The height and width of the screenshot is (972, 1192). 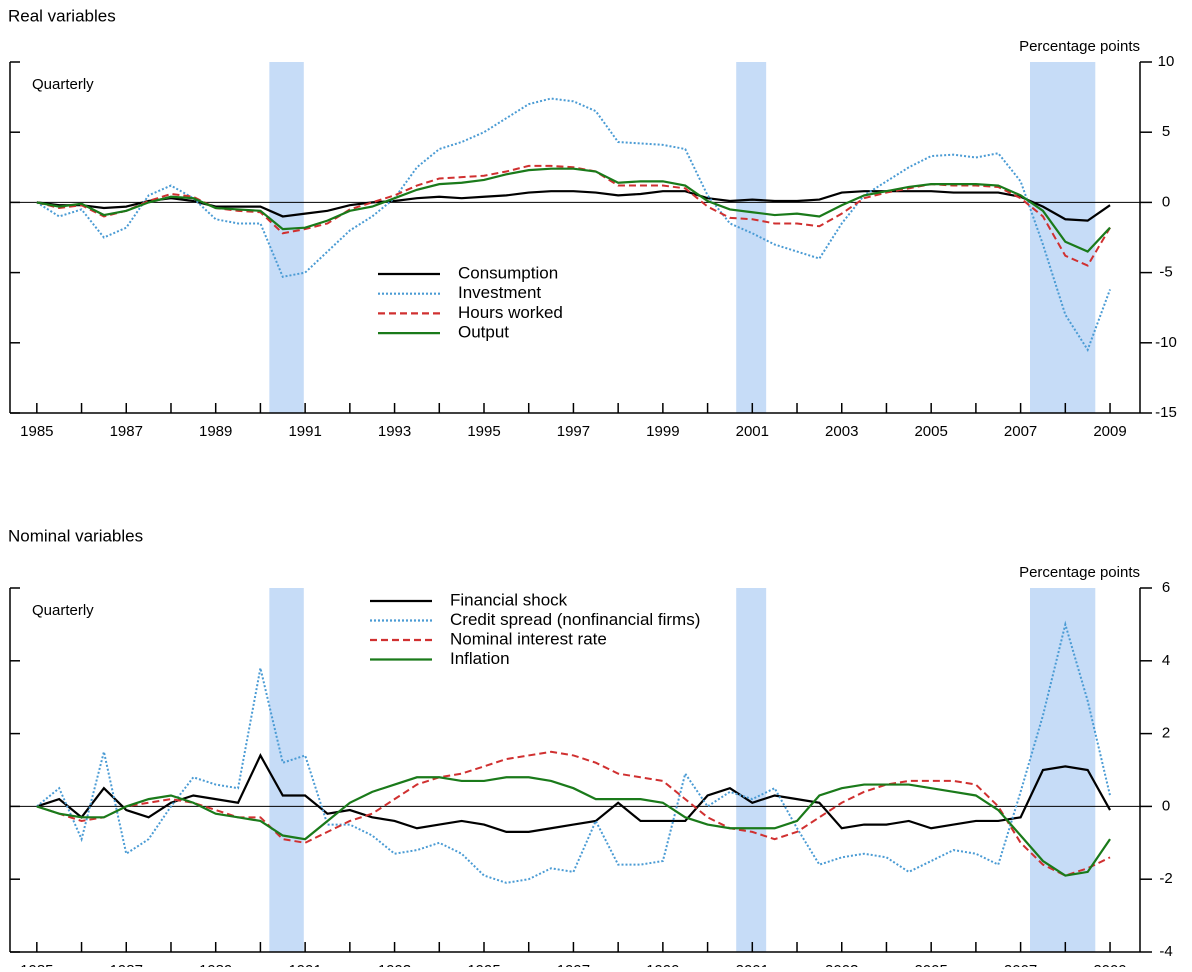 I want to click on legend-label: Output, so click(x=483, y=332).